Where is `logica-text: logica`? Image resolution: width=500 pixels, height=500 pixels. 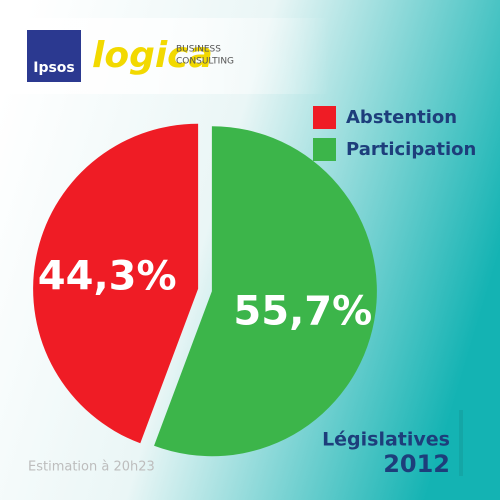
logica-text: logica is located at coordinates (152, 55).